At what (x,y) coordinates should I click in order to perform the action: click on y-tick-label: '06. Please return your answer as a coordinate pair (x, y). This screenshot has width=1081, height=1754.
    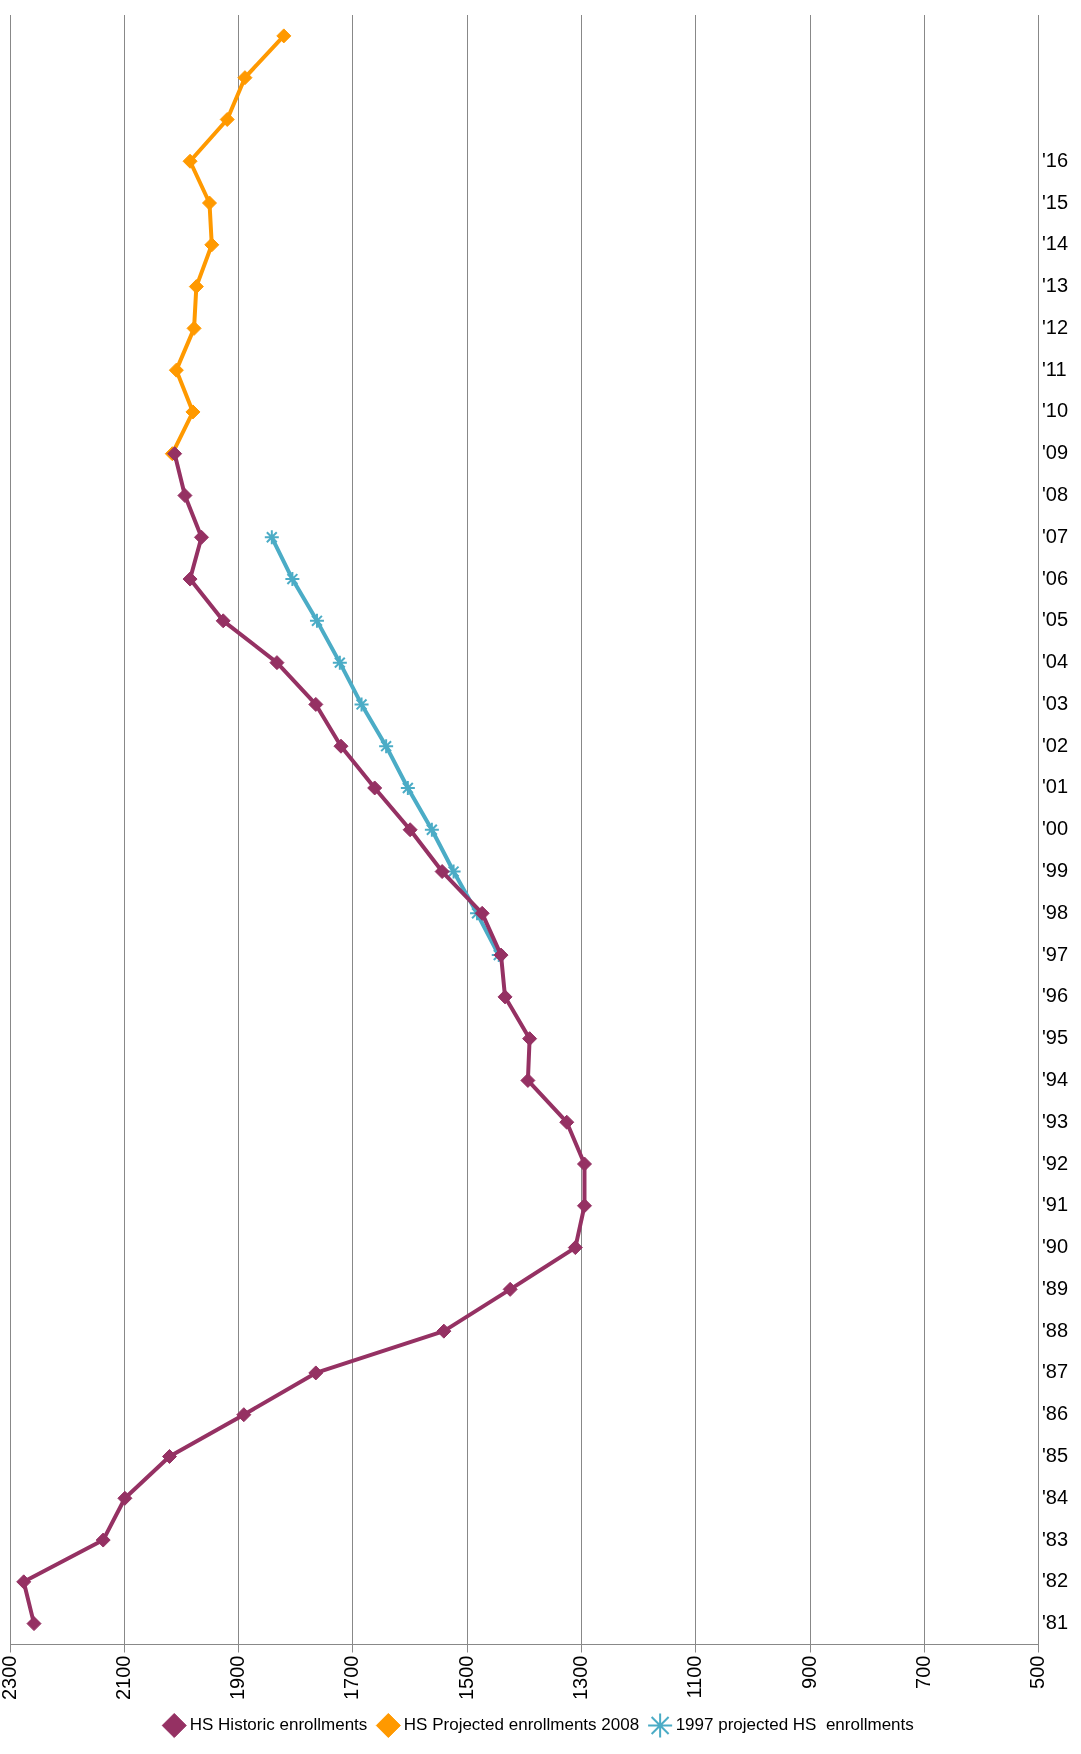
    Looking at the image, I should click on (1055, 577).